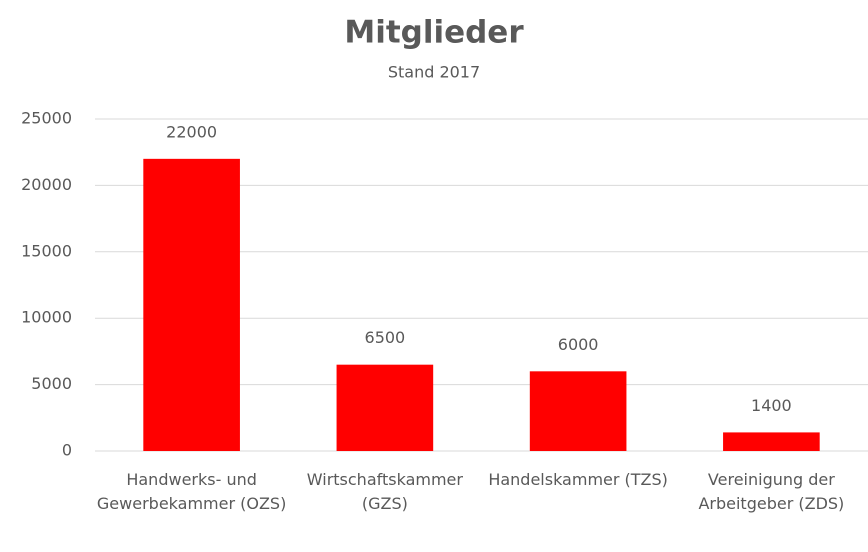 The width and height of the screenshot is (868, 552). What do you see at coordinates (771, 405) in the screenshot?
I see `data-label: 1400` at bounding box center [771, 405].